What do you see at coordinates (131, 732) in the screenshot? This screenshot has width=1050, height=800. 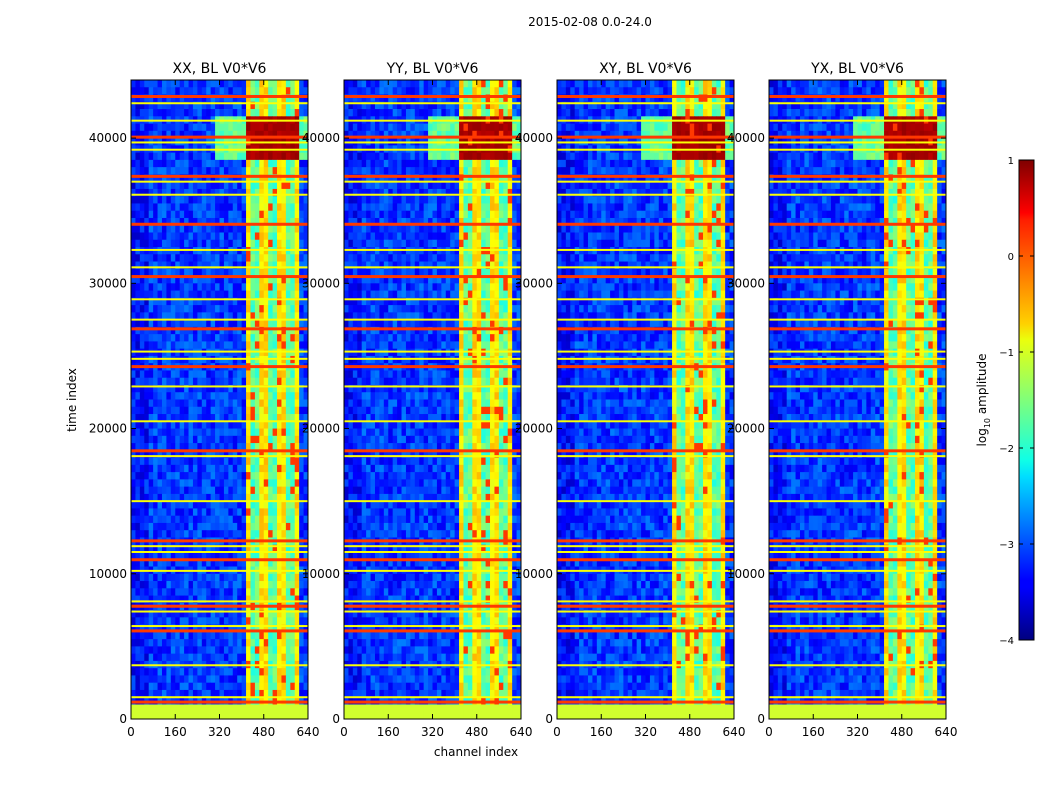 I see `x-tick-label: 0` at bounding box center [131, 732].